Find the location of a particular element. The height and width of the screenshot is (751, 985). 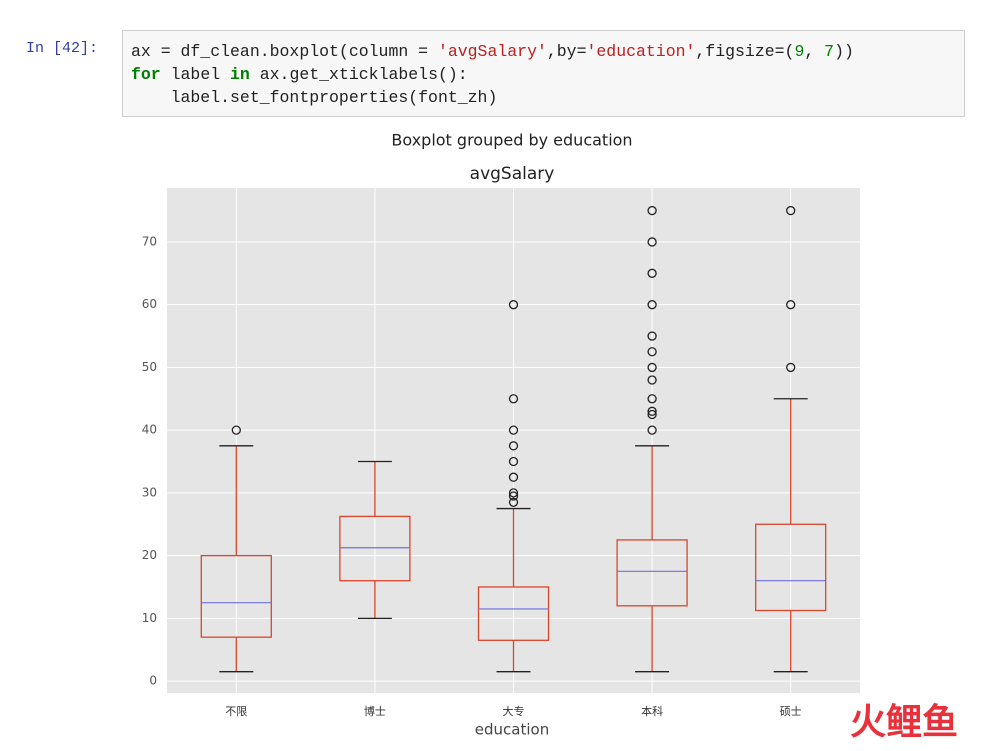

code-token: , is located at coordinates (814, 51).